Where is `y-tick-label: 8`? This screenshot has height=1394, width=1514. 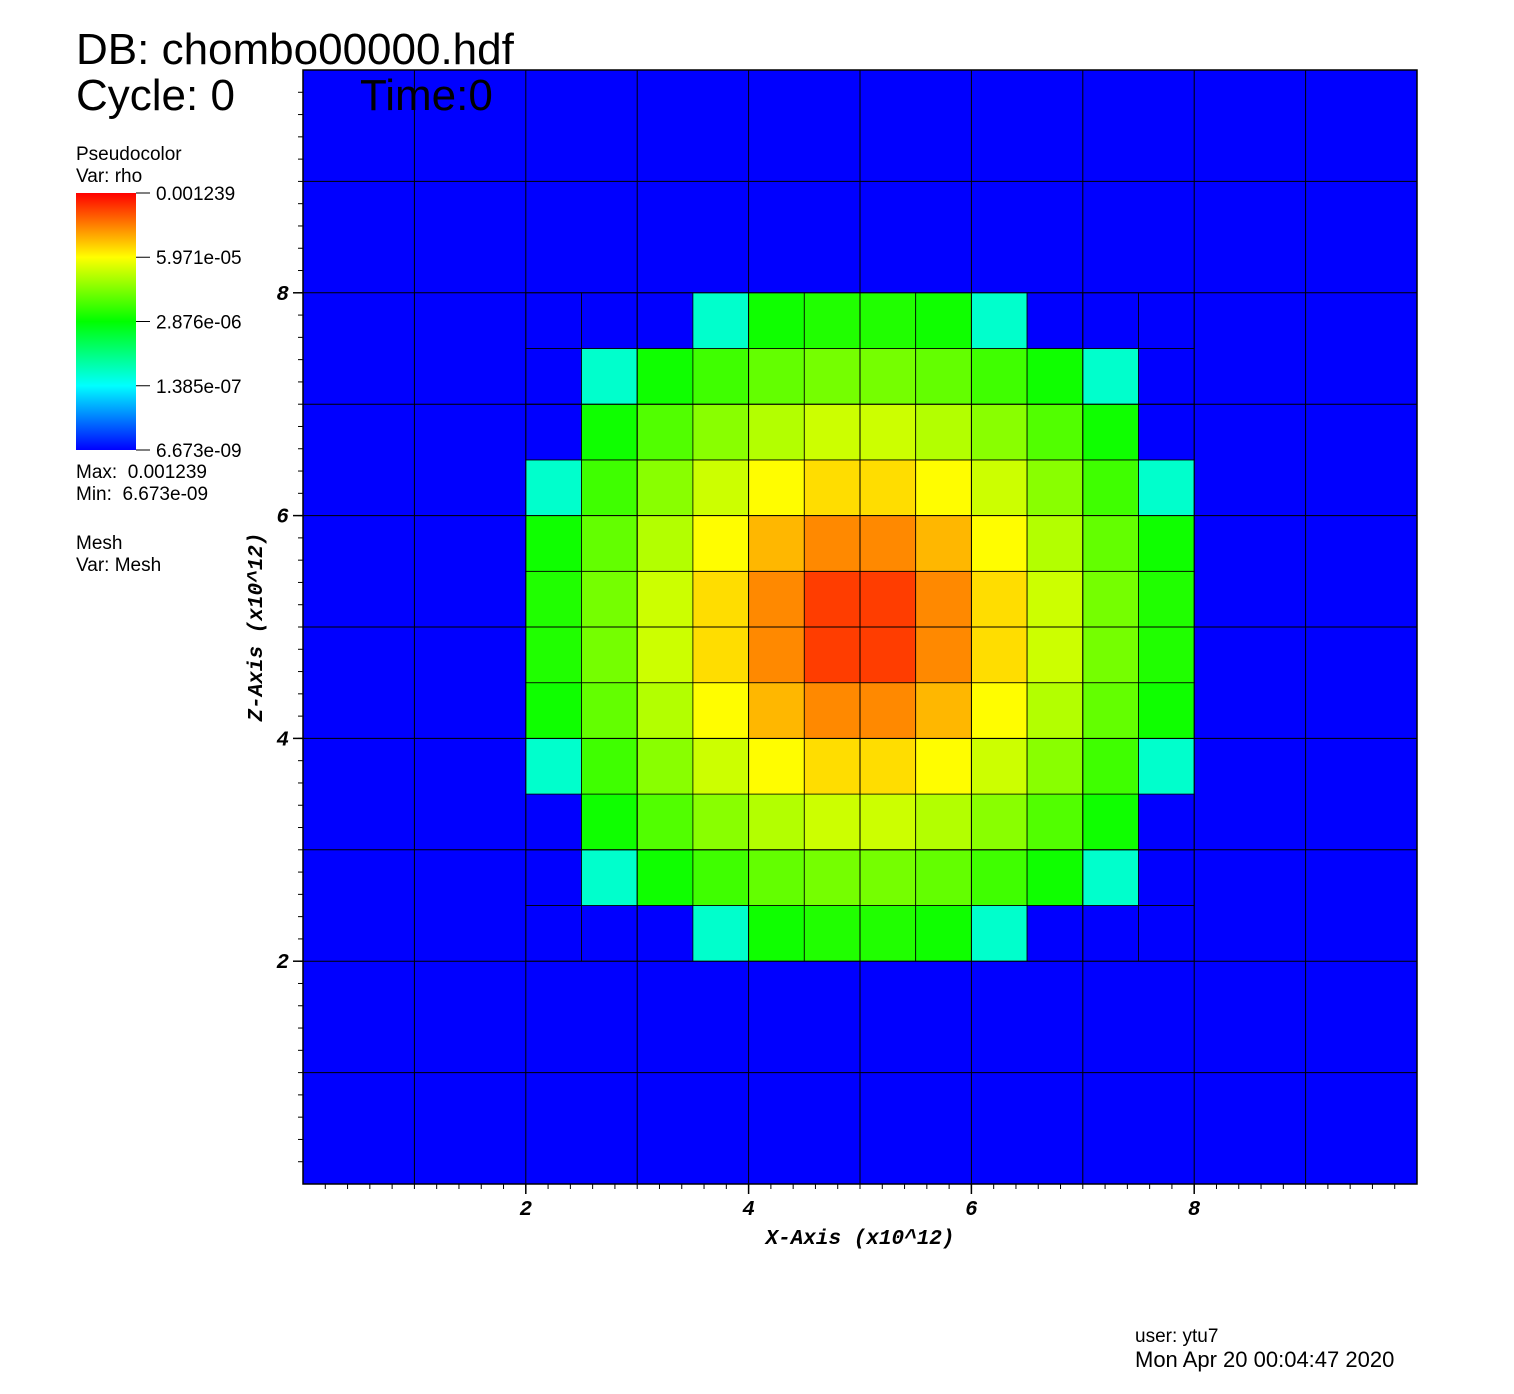
y-tick-label: 8 is located at coordinates (282, 295).